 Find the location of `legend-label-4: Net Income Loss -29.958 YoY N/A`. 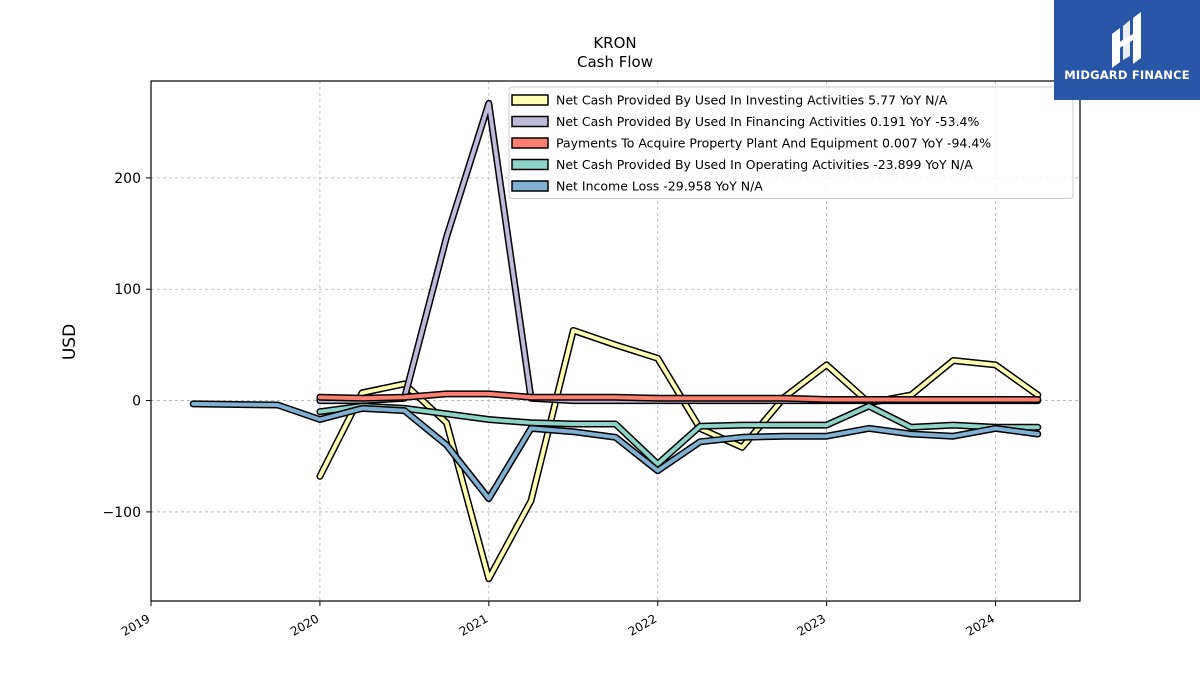

legend-label-4: Net Income Loss -29.958 YoY N/A is located at coordinates (659, 186).